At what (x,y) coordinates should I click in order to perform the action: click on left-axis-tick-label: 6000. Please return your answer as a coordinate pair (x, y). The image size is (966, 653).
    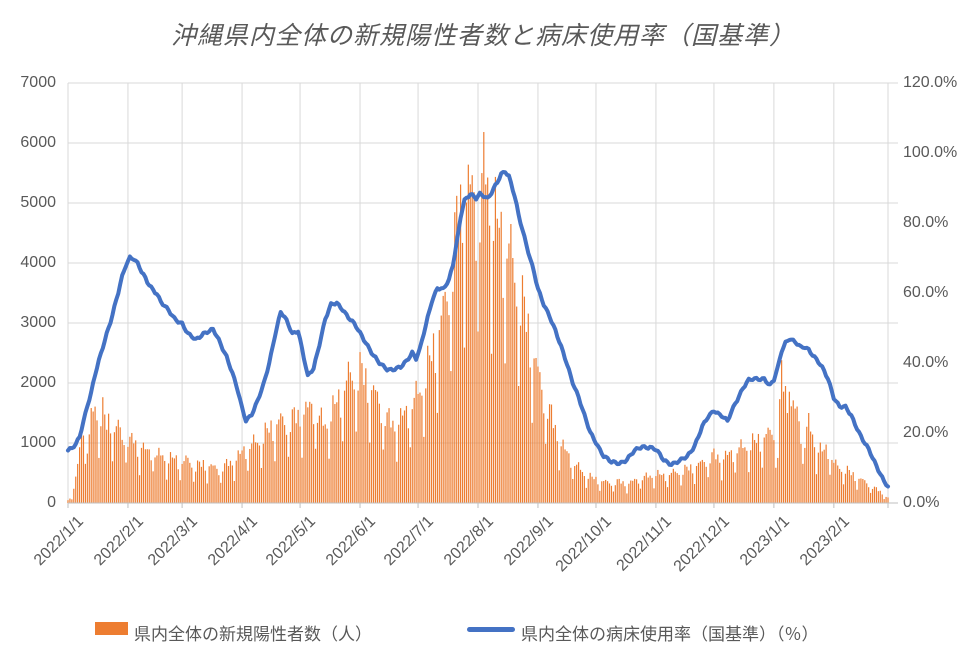
    Looking at the image, I should click on (38, 142).